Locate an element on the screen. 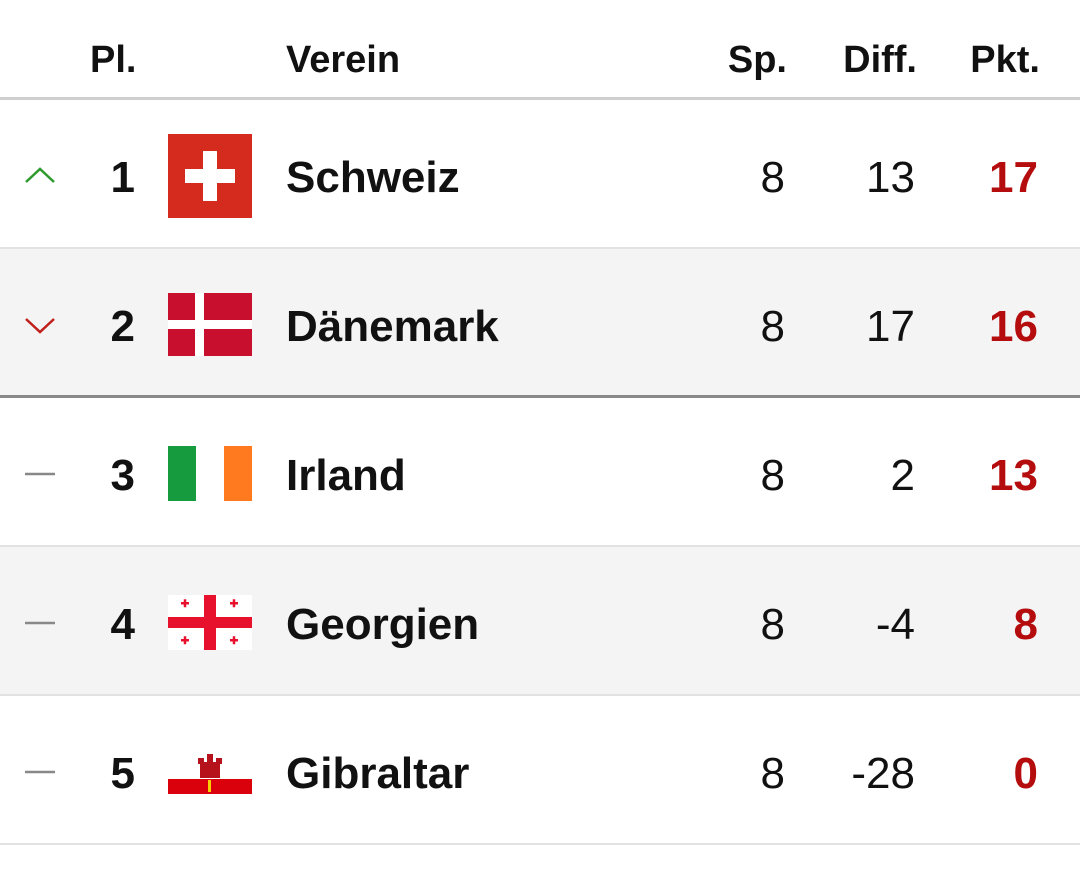 Image resolution: width=1080 pixels, height=871 pixels. team: Dänemark is located at coordinates (392, 326).